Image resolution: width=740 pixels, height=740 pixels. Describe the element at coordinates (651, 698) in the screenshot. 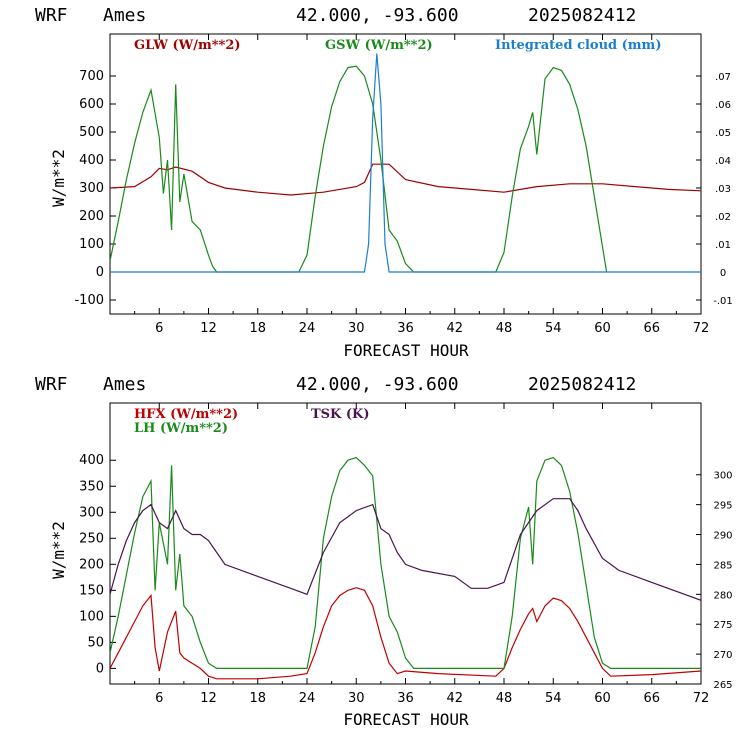

I see `panel2-xtick-label: 66` at that location.